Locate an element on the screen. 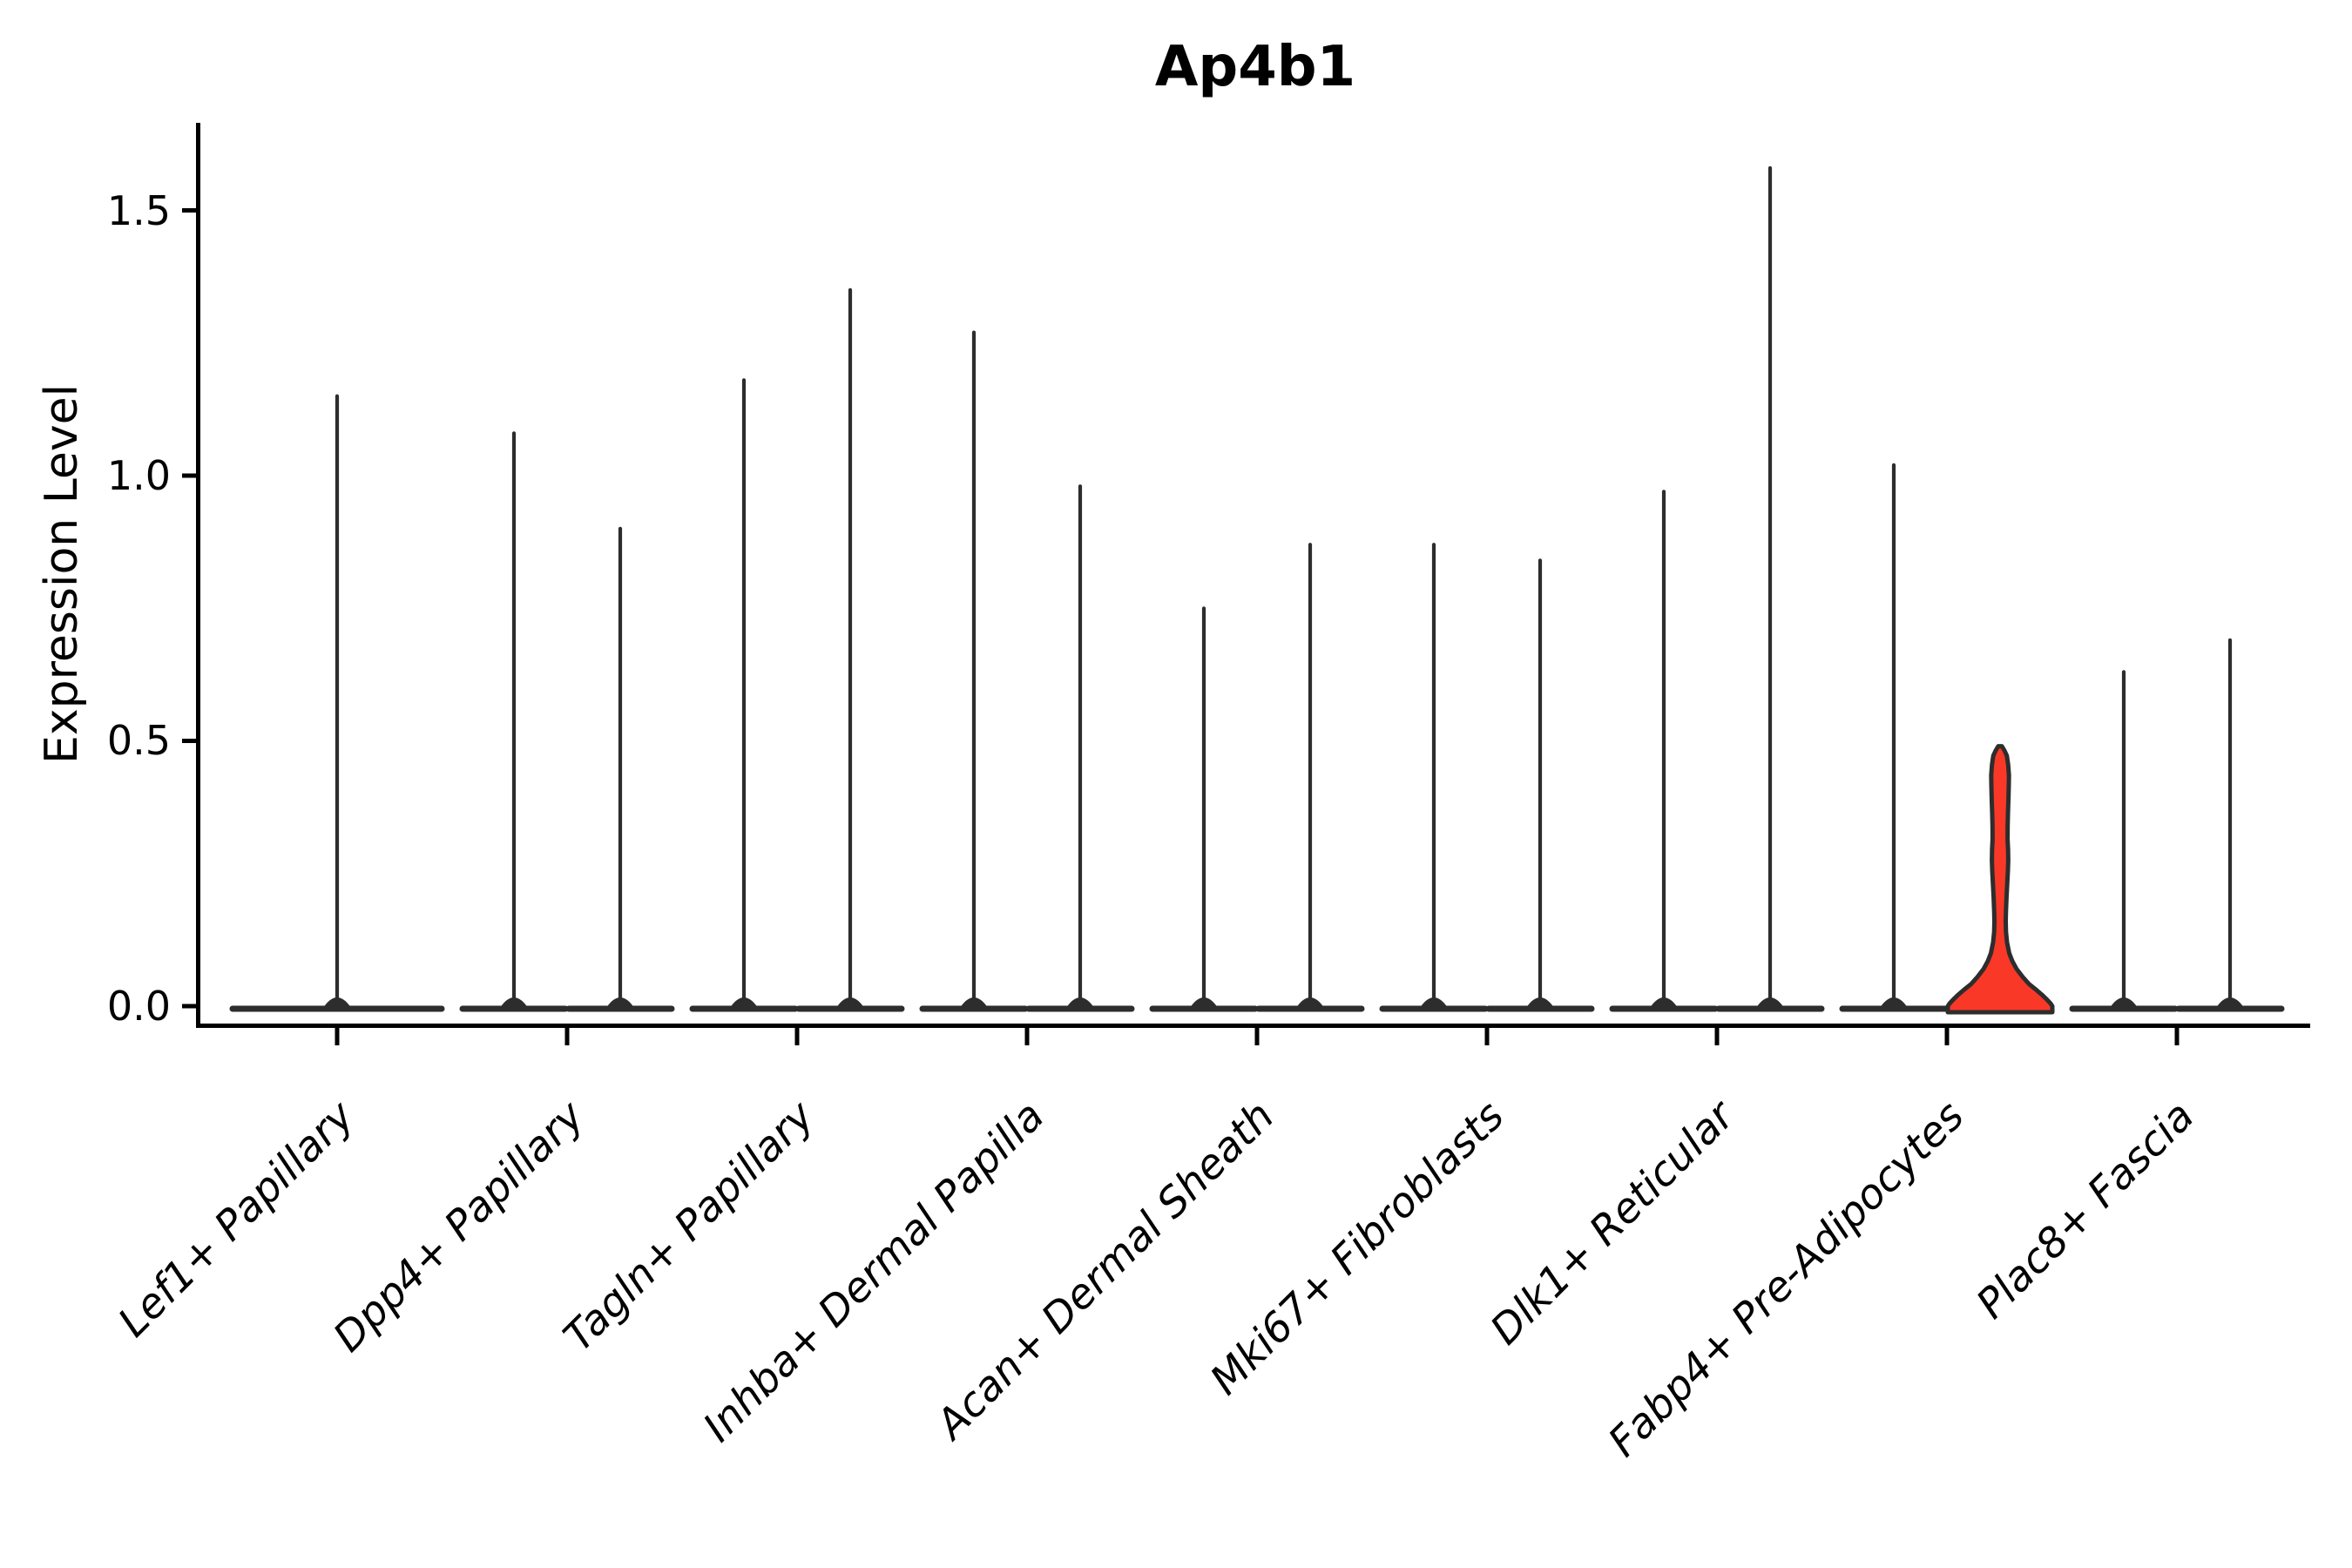  y-tick-label: 0.5 is located at coordinates (139, 741).